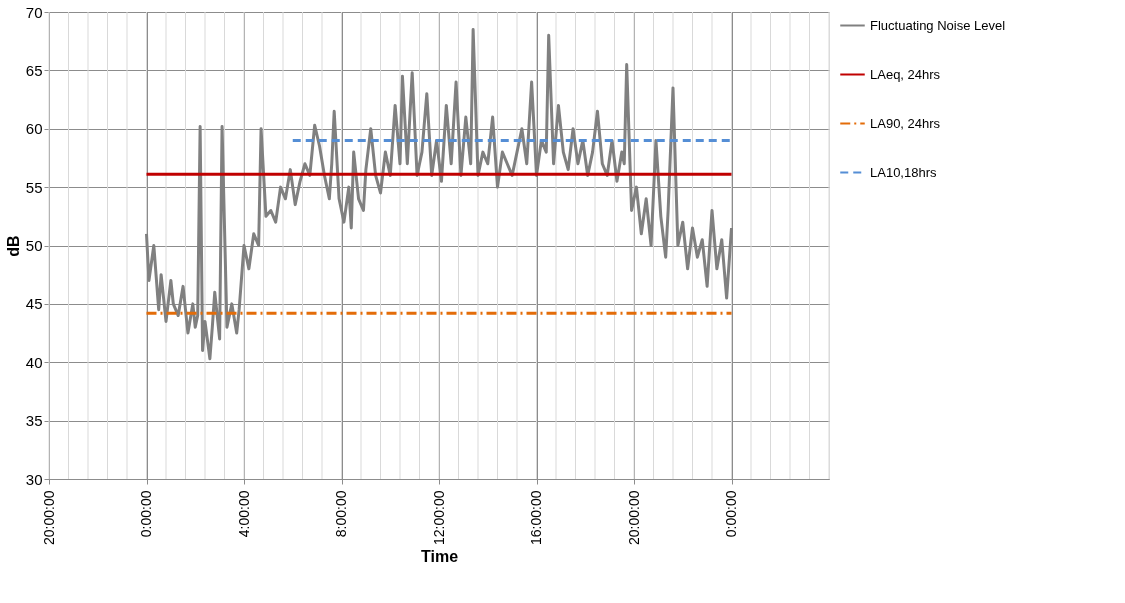 This screenshot has width=1125, height=603. I want to click on legend-label: Fluctuating Noise Level, so click(938, 25).